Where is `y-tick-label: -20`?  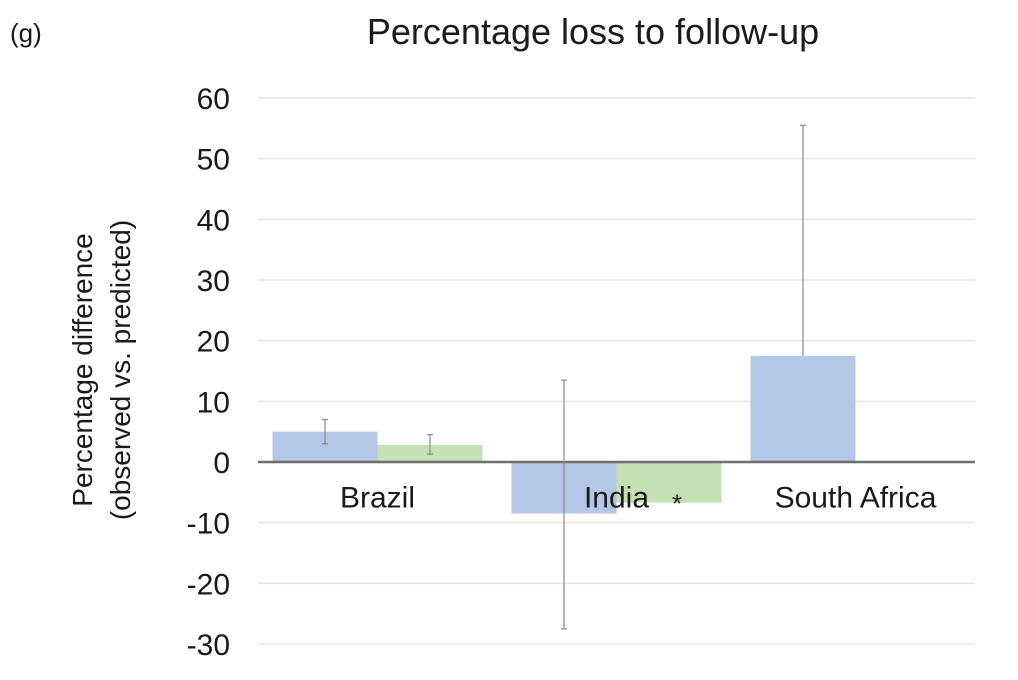
y-tick-label: -20 is located at coordinates (208, 584).